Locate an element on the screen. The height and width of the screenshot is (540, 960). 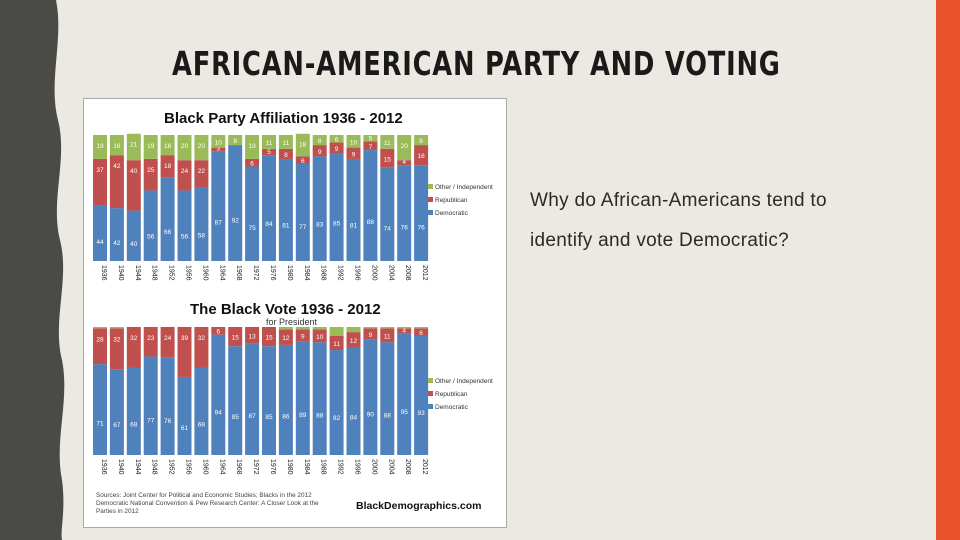
chart-2-title: The Black Vote 1936 - 2012 is located at coordinates (285, 309).